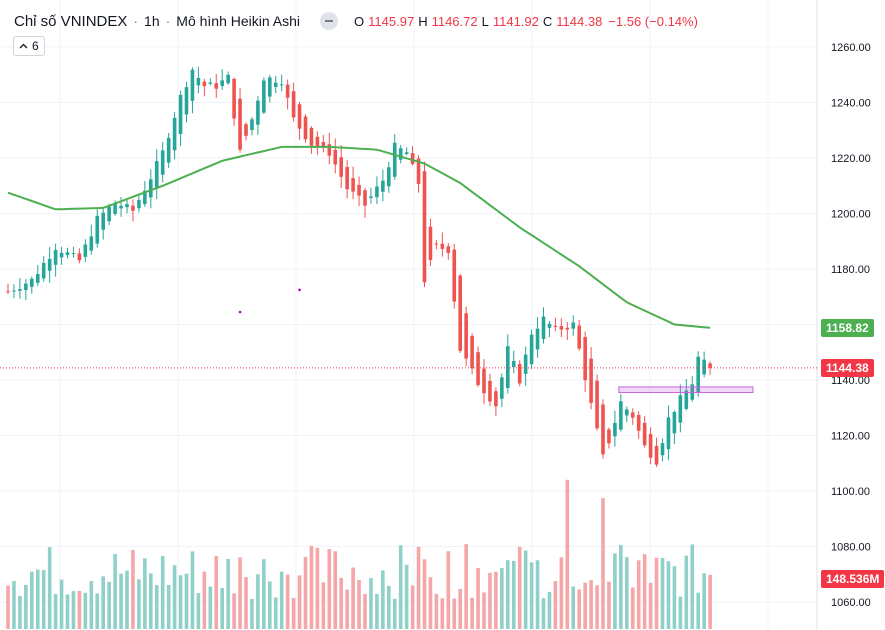 This screenshot has height=630, width=885. I want to click on symbol-title: Chỉ số VNINDEX, so click(71, 21).